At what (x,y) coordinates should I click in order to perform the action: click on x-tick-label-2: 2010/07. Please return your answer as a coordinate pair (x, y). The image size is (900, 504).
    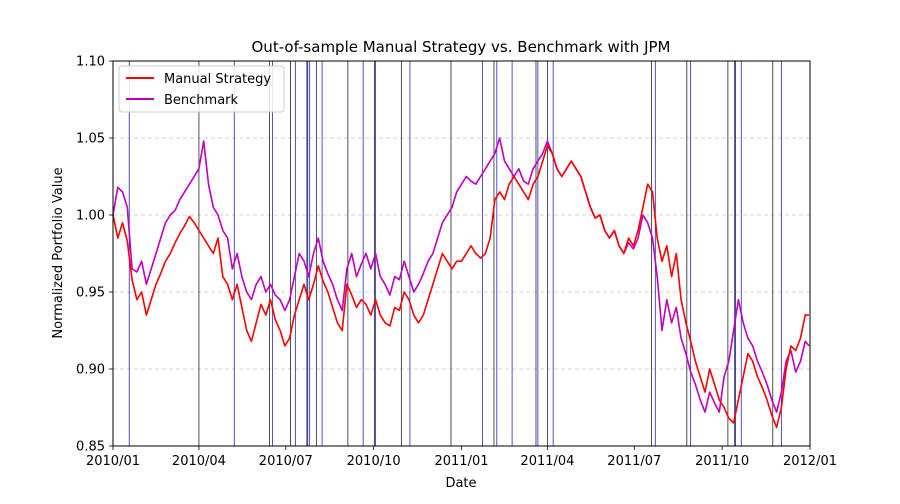
    Looking at the image, I should click on (286, 461).